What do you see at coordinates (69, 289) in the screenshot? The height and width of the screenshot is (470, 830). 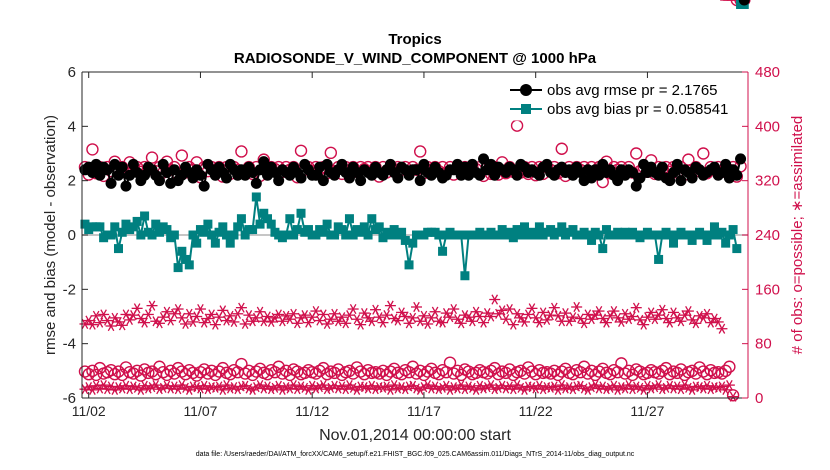 I see `y-tick-label-left: -2` at bounding box center [69, 289].